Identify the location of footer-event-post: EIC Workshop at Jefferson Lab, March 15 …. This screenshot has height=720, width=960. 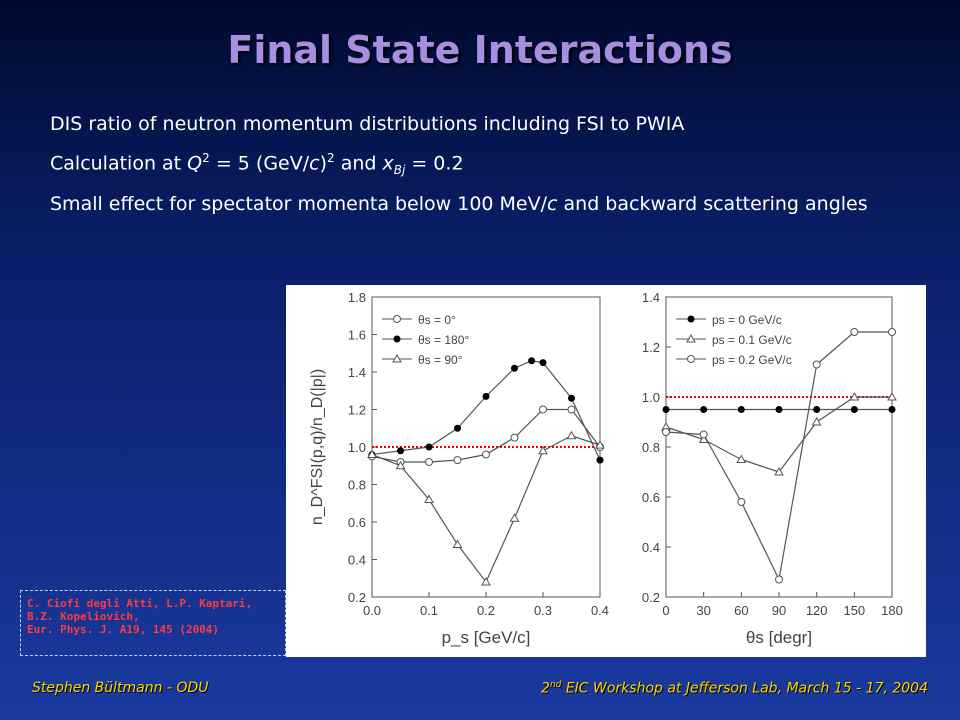
(744, 688).